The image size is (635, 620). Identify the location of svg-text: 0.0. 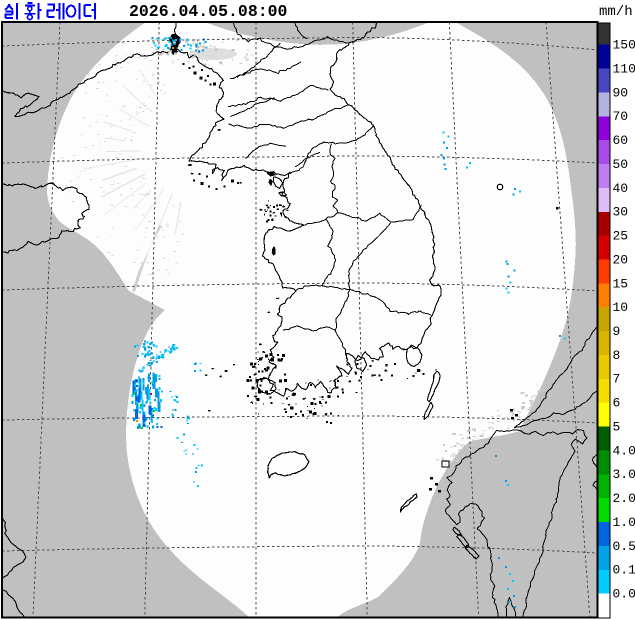
(624, 594).